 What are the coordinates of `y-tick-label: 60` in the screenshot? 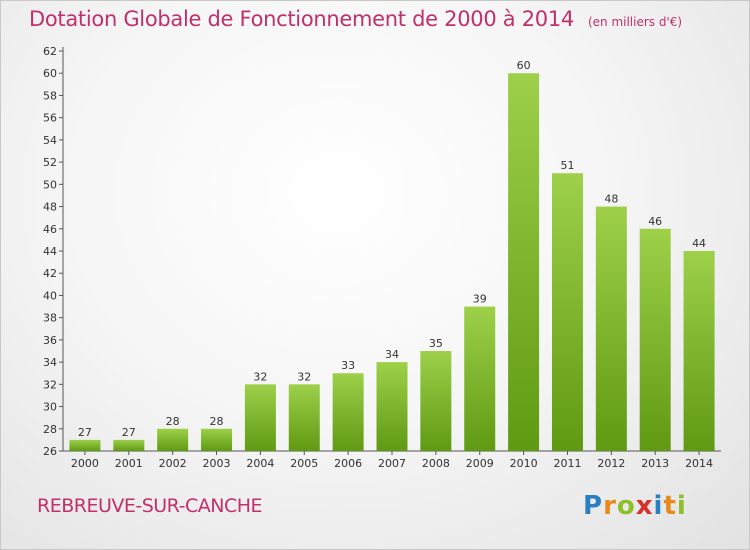 It's located at (50, 73).